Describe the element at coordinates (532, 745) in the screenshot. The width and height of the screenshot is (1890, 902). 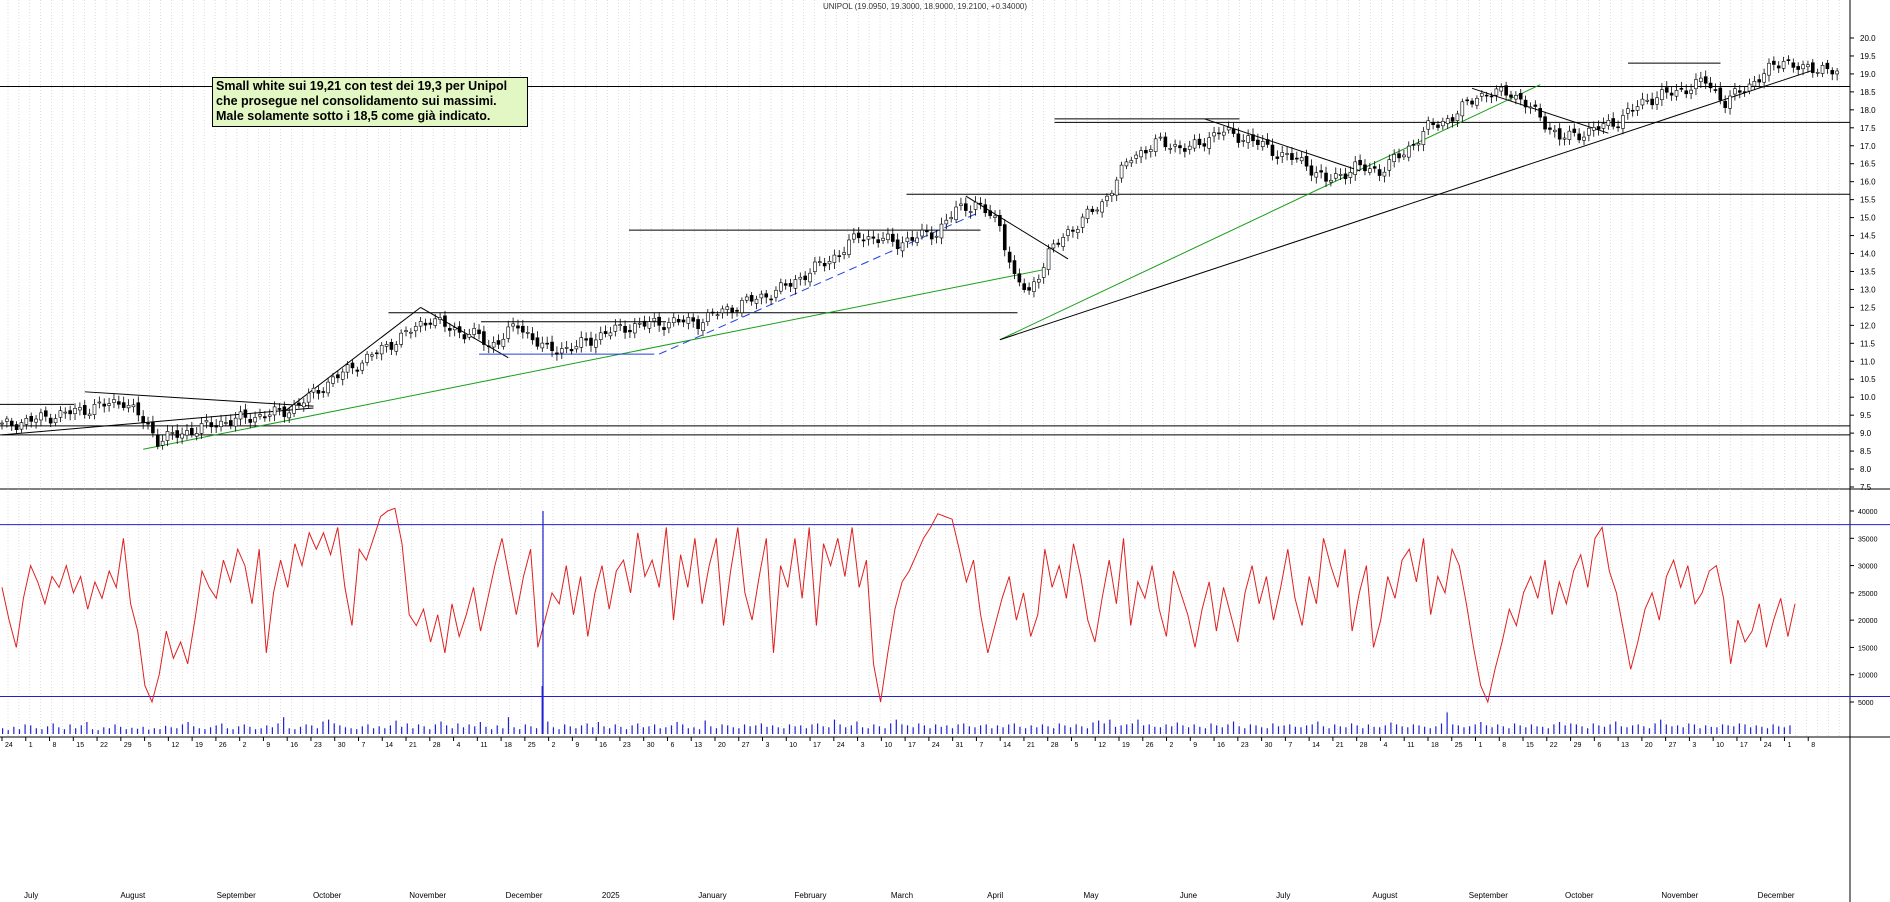
I see `day-tick-label: 25` at that location.